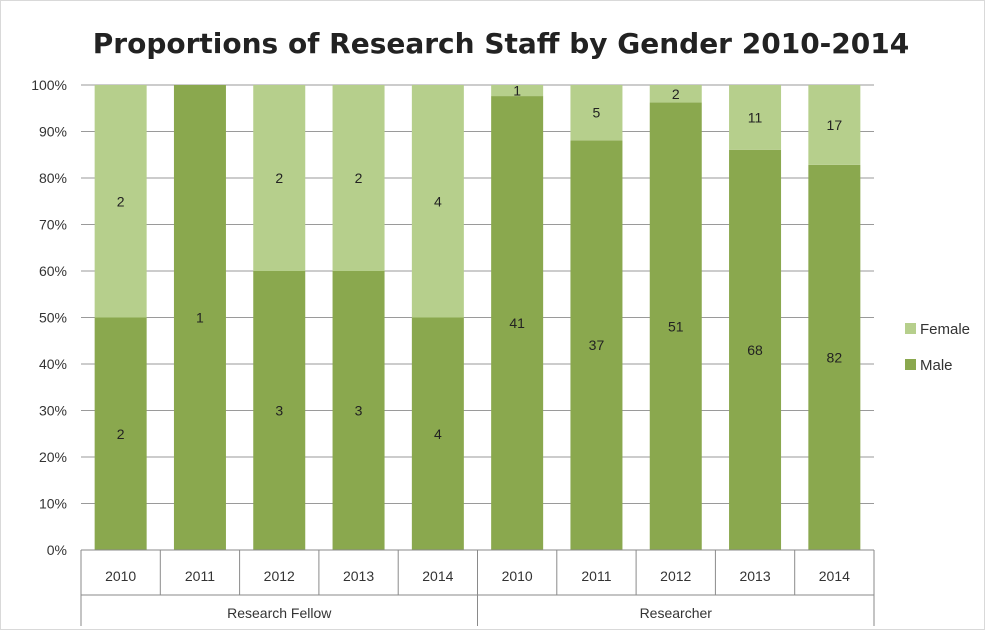 This screenshot has height=631, width=985. I want to click on y-tick-label: 0%, so click(57, 550).